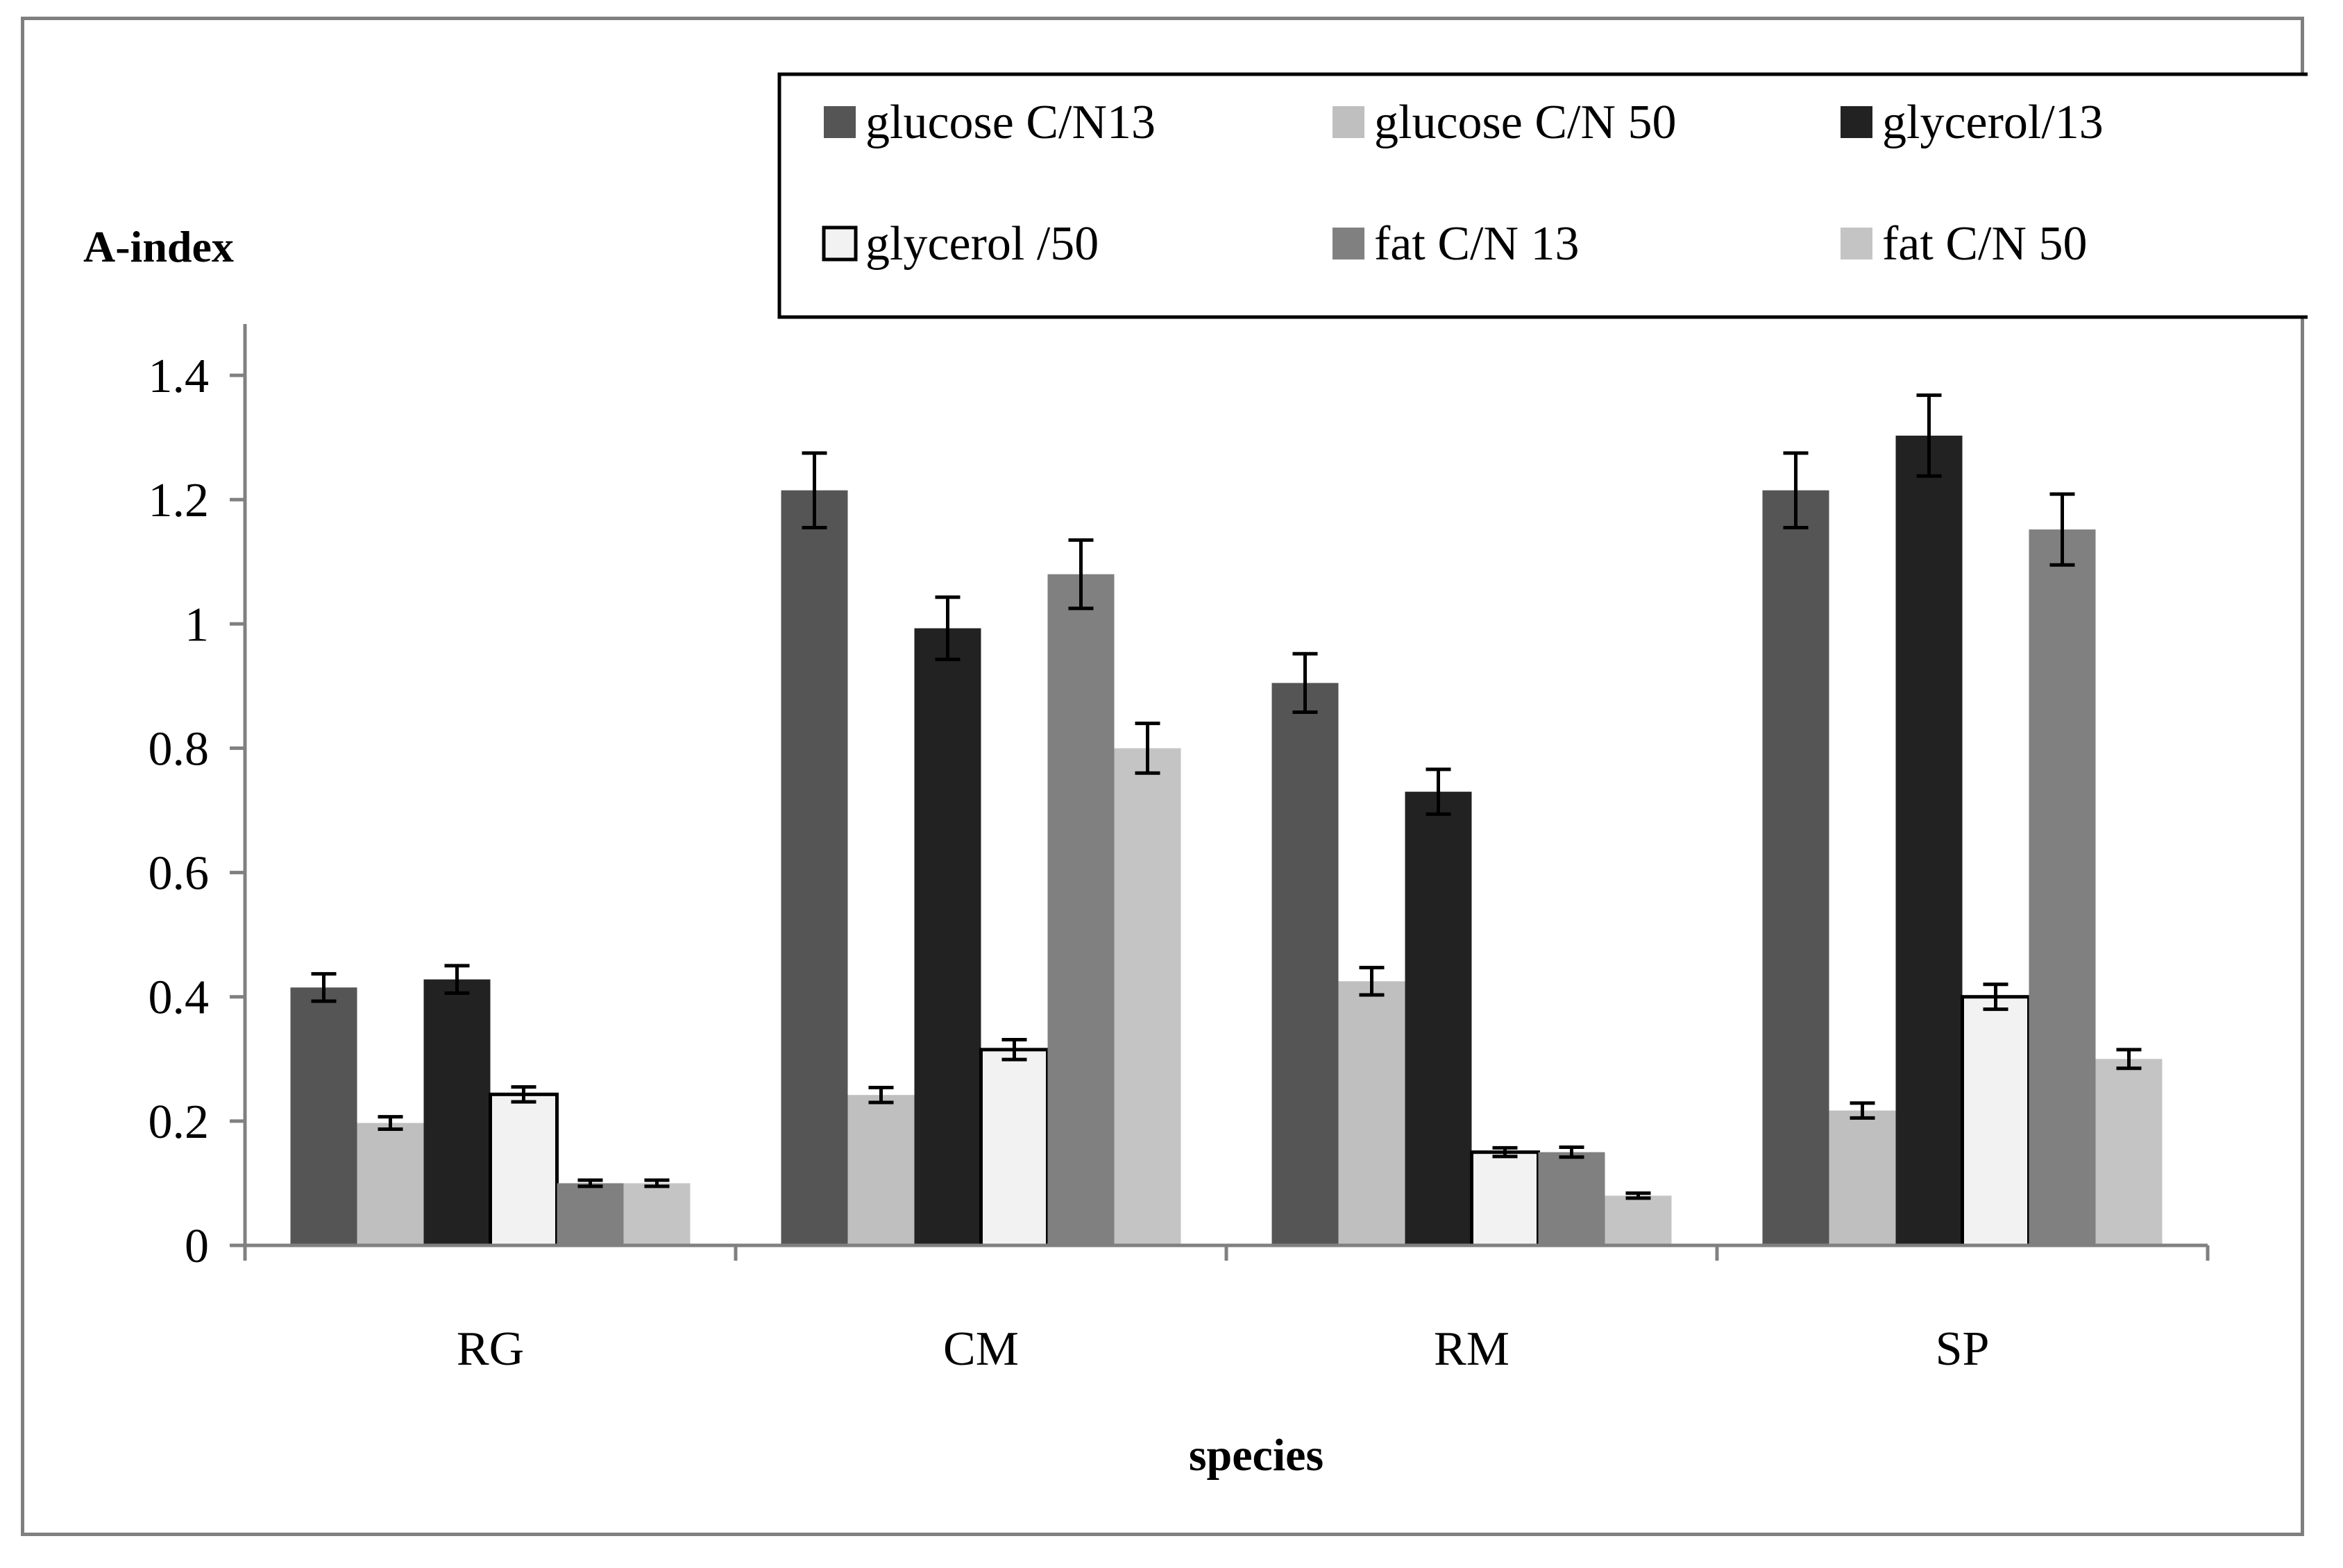 This screenshot has width=2343, height=1568. I want to click on legend-box, so click(1543, 195).